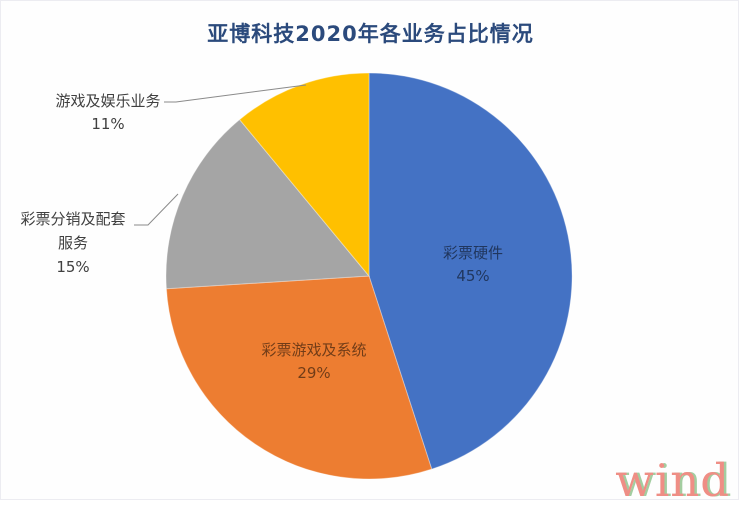 This screenshot has height=507, width=739. What do you see at coordinates (314, 350) in the screenshot?
I see `label-text: 彩票游戏及系统` at bounding box center [314, 350].